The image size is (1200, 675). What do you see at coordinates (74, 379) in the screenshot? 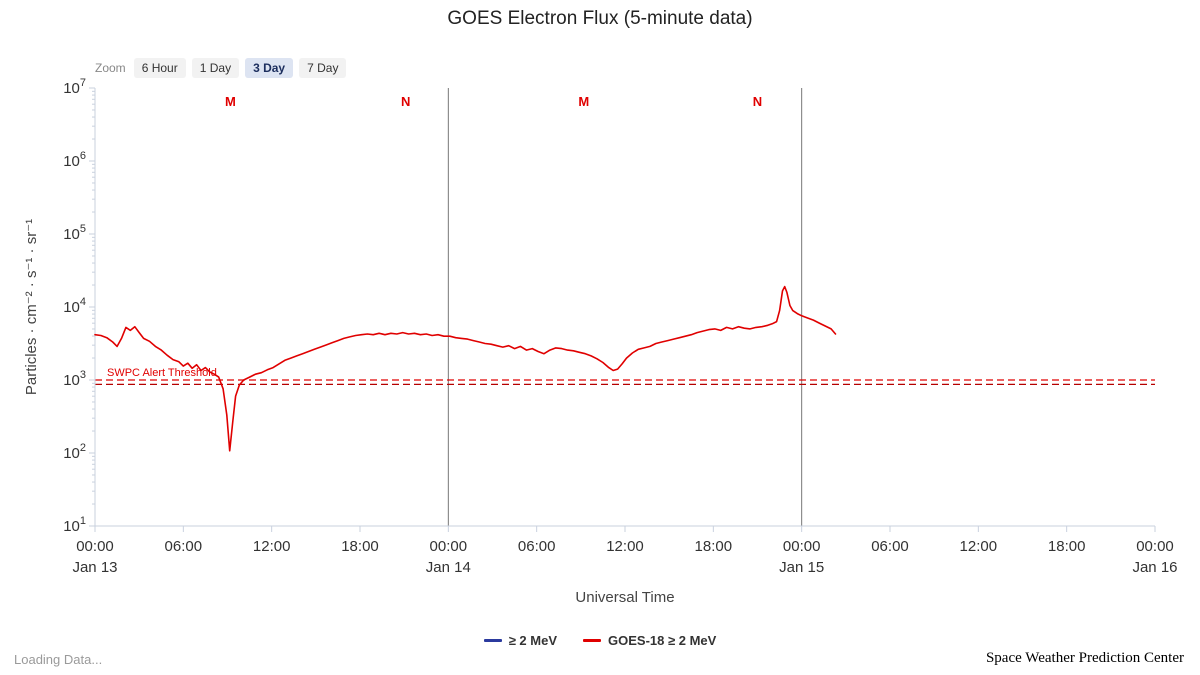
I see `y-axis-tick-label: 10³` at bounding box center [74, 379].